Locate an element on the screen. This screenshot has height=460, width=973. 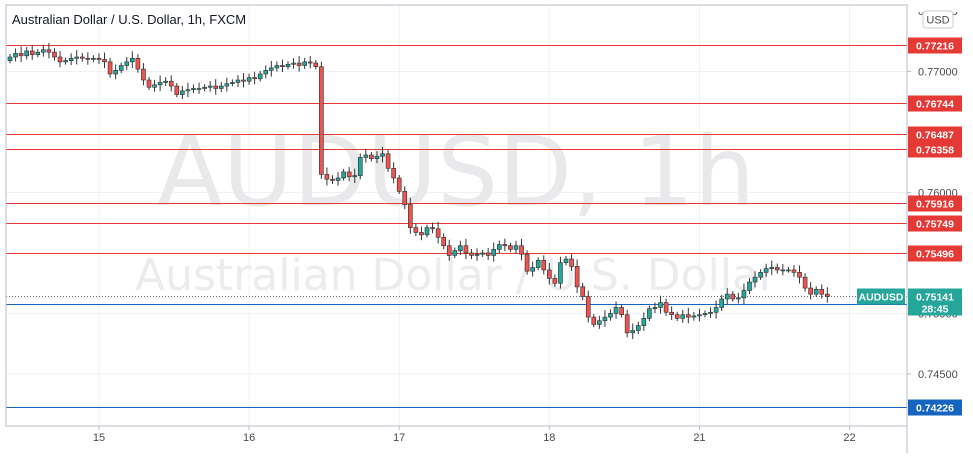
level-price-label: 0.76744 is located at coordinates (935, 105).